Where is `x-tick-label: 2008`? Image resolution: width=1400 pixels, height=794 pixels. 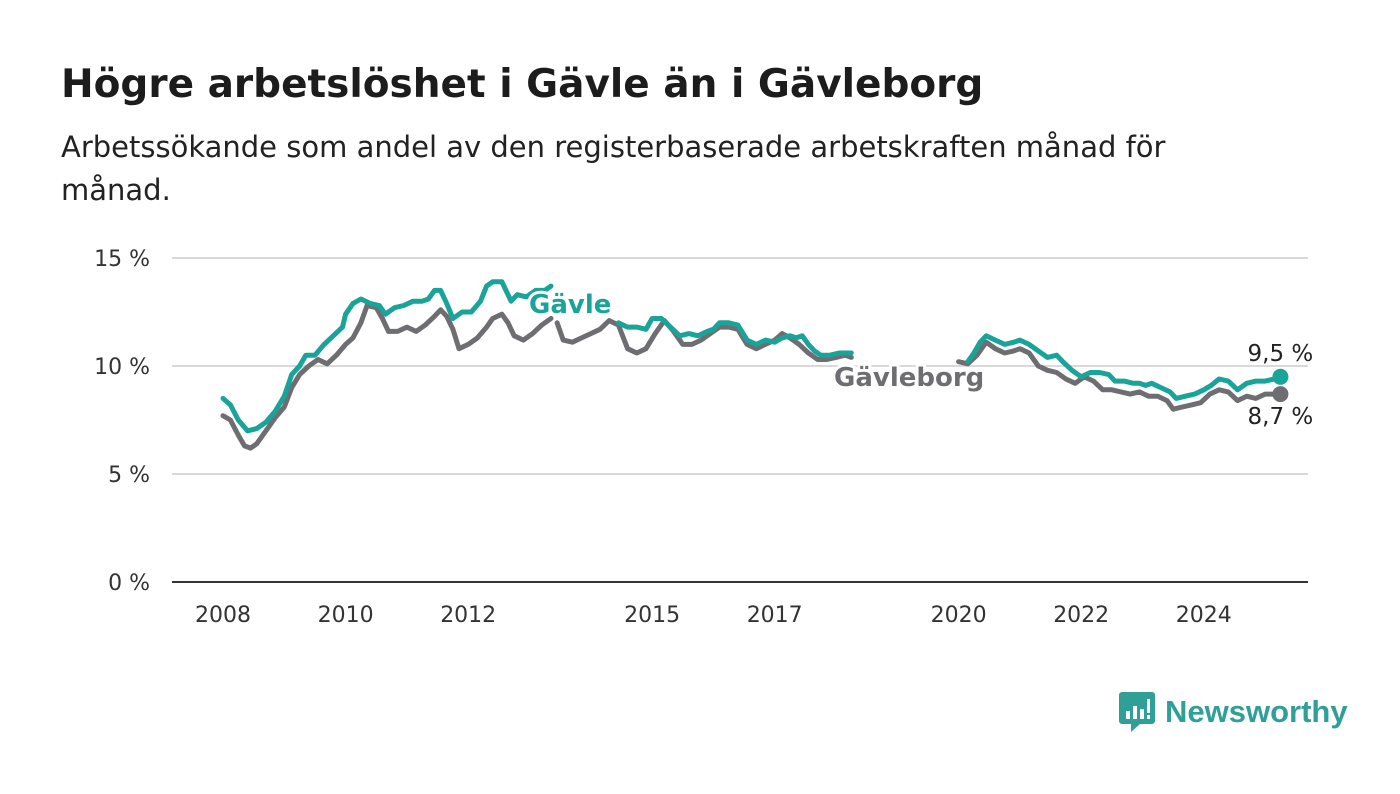 x-tick-label: 2008 is located at coordinates (223, 615).